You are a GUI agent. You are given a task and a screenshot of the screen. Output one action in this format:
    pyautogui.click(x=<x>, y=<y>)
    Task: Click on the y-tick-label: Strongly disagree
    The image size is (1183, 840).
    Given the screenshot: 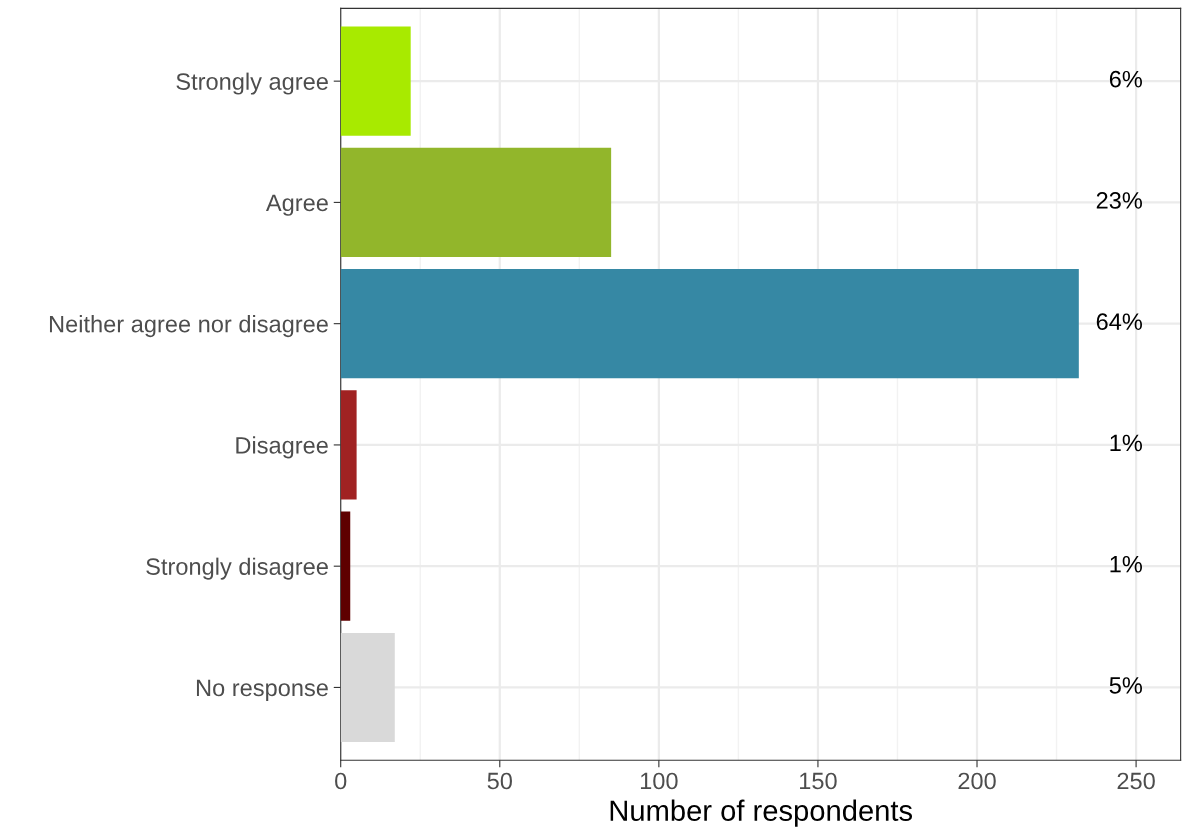 What is the action you would take?
    pyautogui.click(x=237, y=568)
    